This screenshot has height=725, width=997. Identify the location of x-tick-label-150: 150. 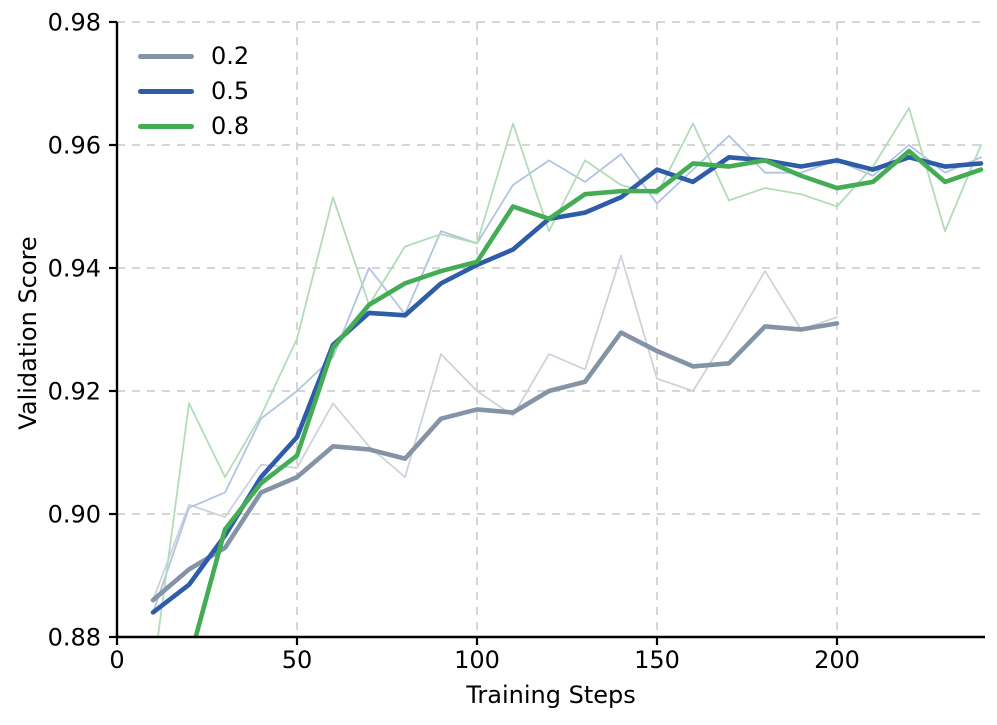
(657, 660).